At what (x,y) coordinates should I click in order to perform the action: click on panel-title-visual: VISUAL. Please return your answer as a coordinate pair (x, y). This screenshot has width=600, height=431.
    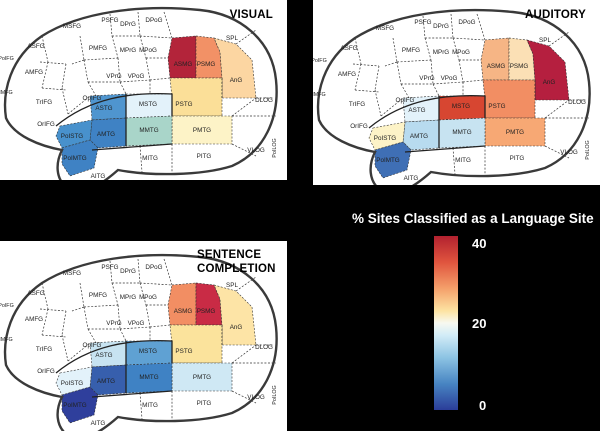
    Looking at the image, I should click on (251, 15).